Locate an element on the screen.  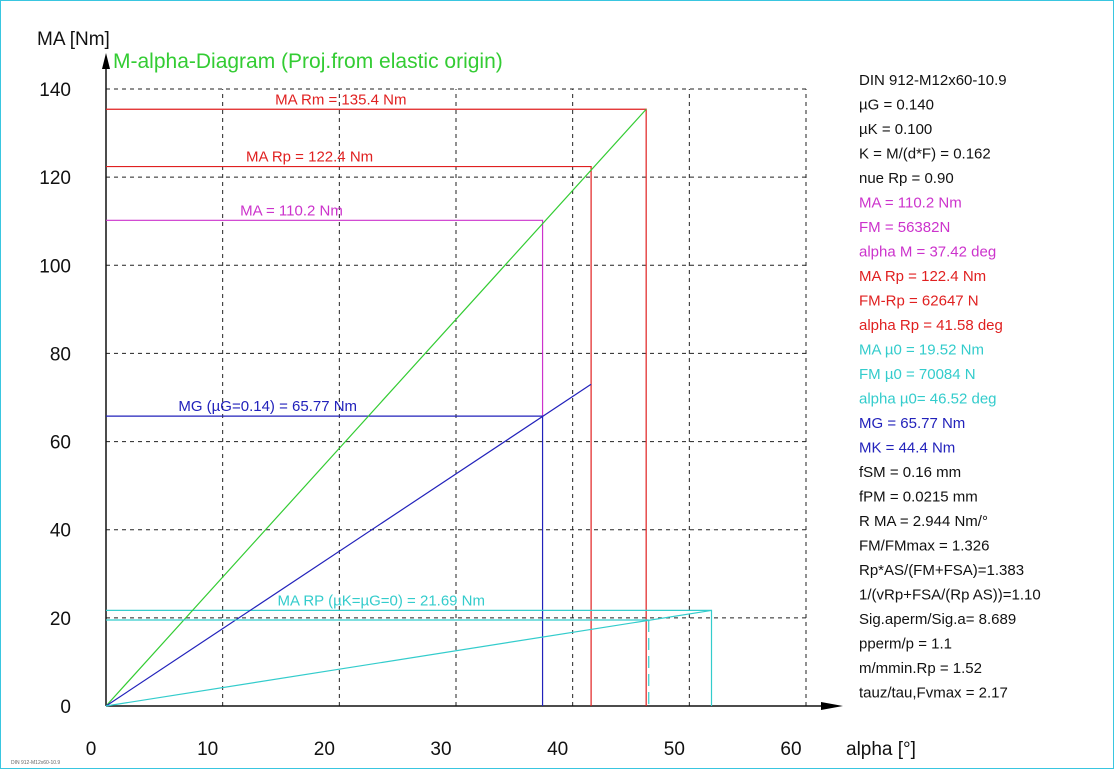
info-line: R MA = 2.944 Nm/° is located at coordinates (923, 521).